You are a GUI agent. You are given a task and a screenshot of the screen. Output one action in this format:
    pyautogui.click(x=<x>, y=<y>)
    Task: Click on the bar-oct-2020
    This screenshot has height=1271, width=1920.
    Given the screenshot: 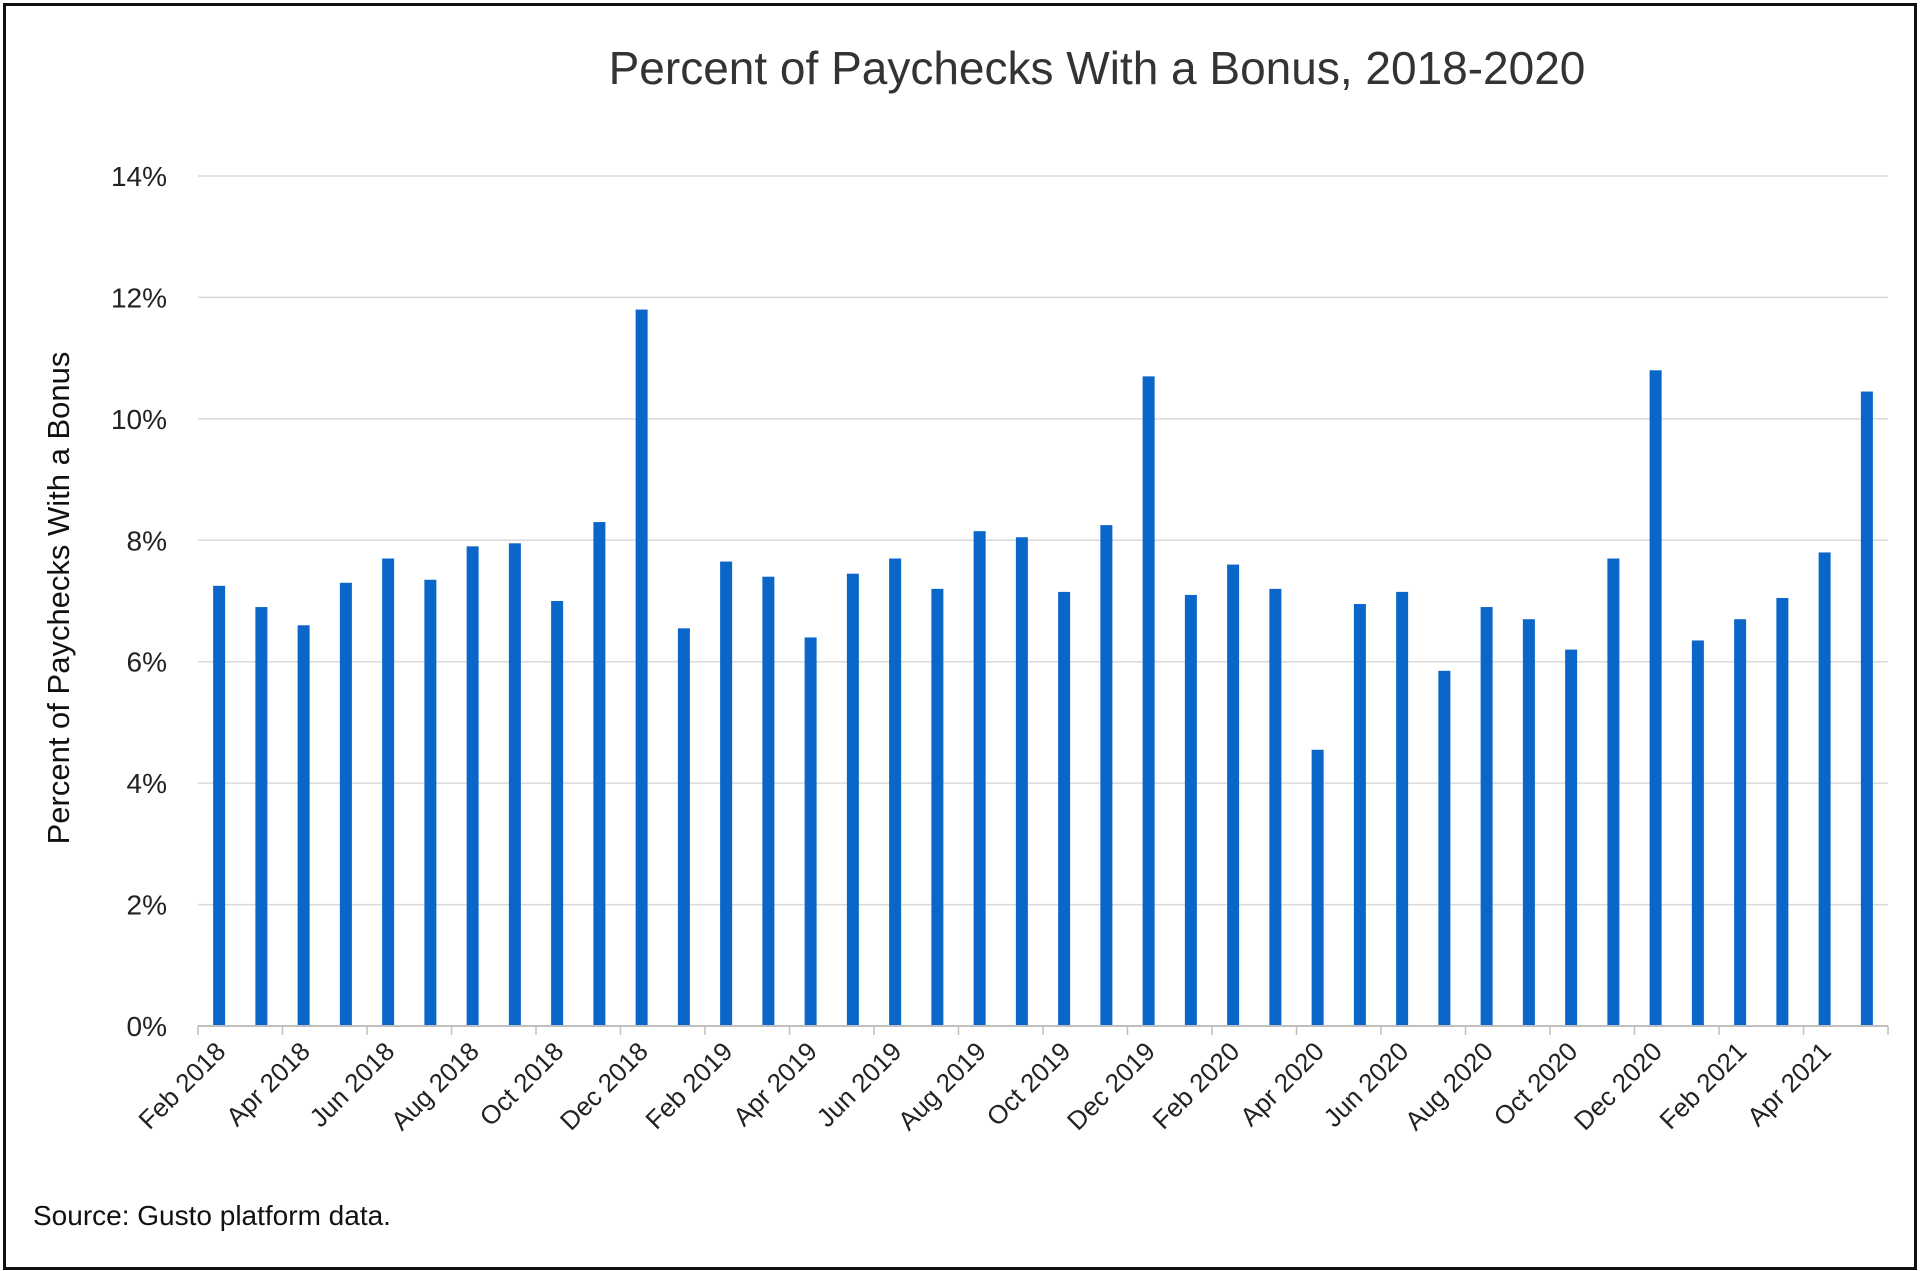 What is the action you would take?
    pyautogui.click(x=1571, y=837)
    